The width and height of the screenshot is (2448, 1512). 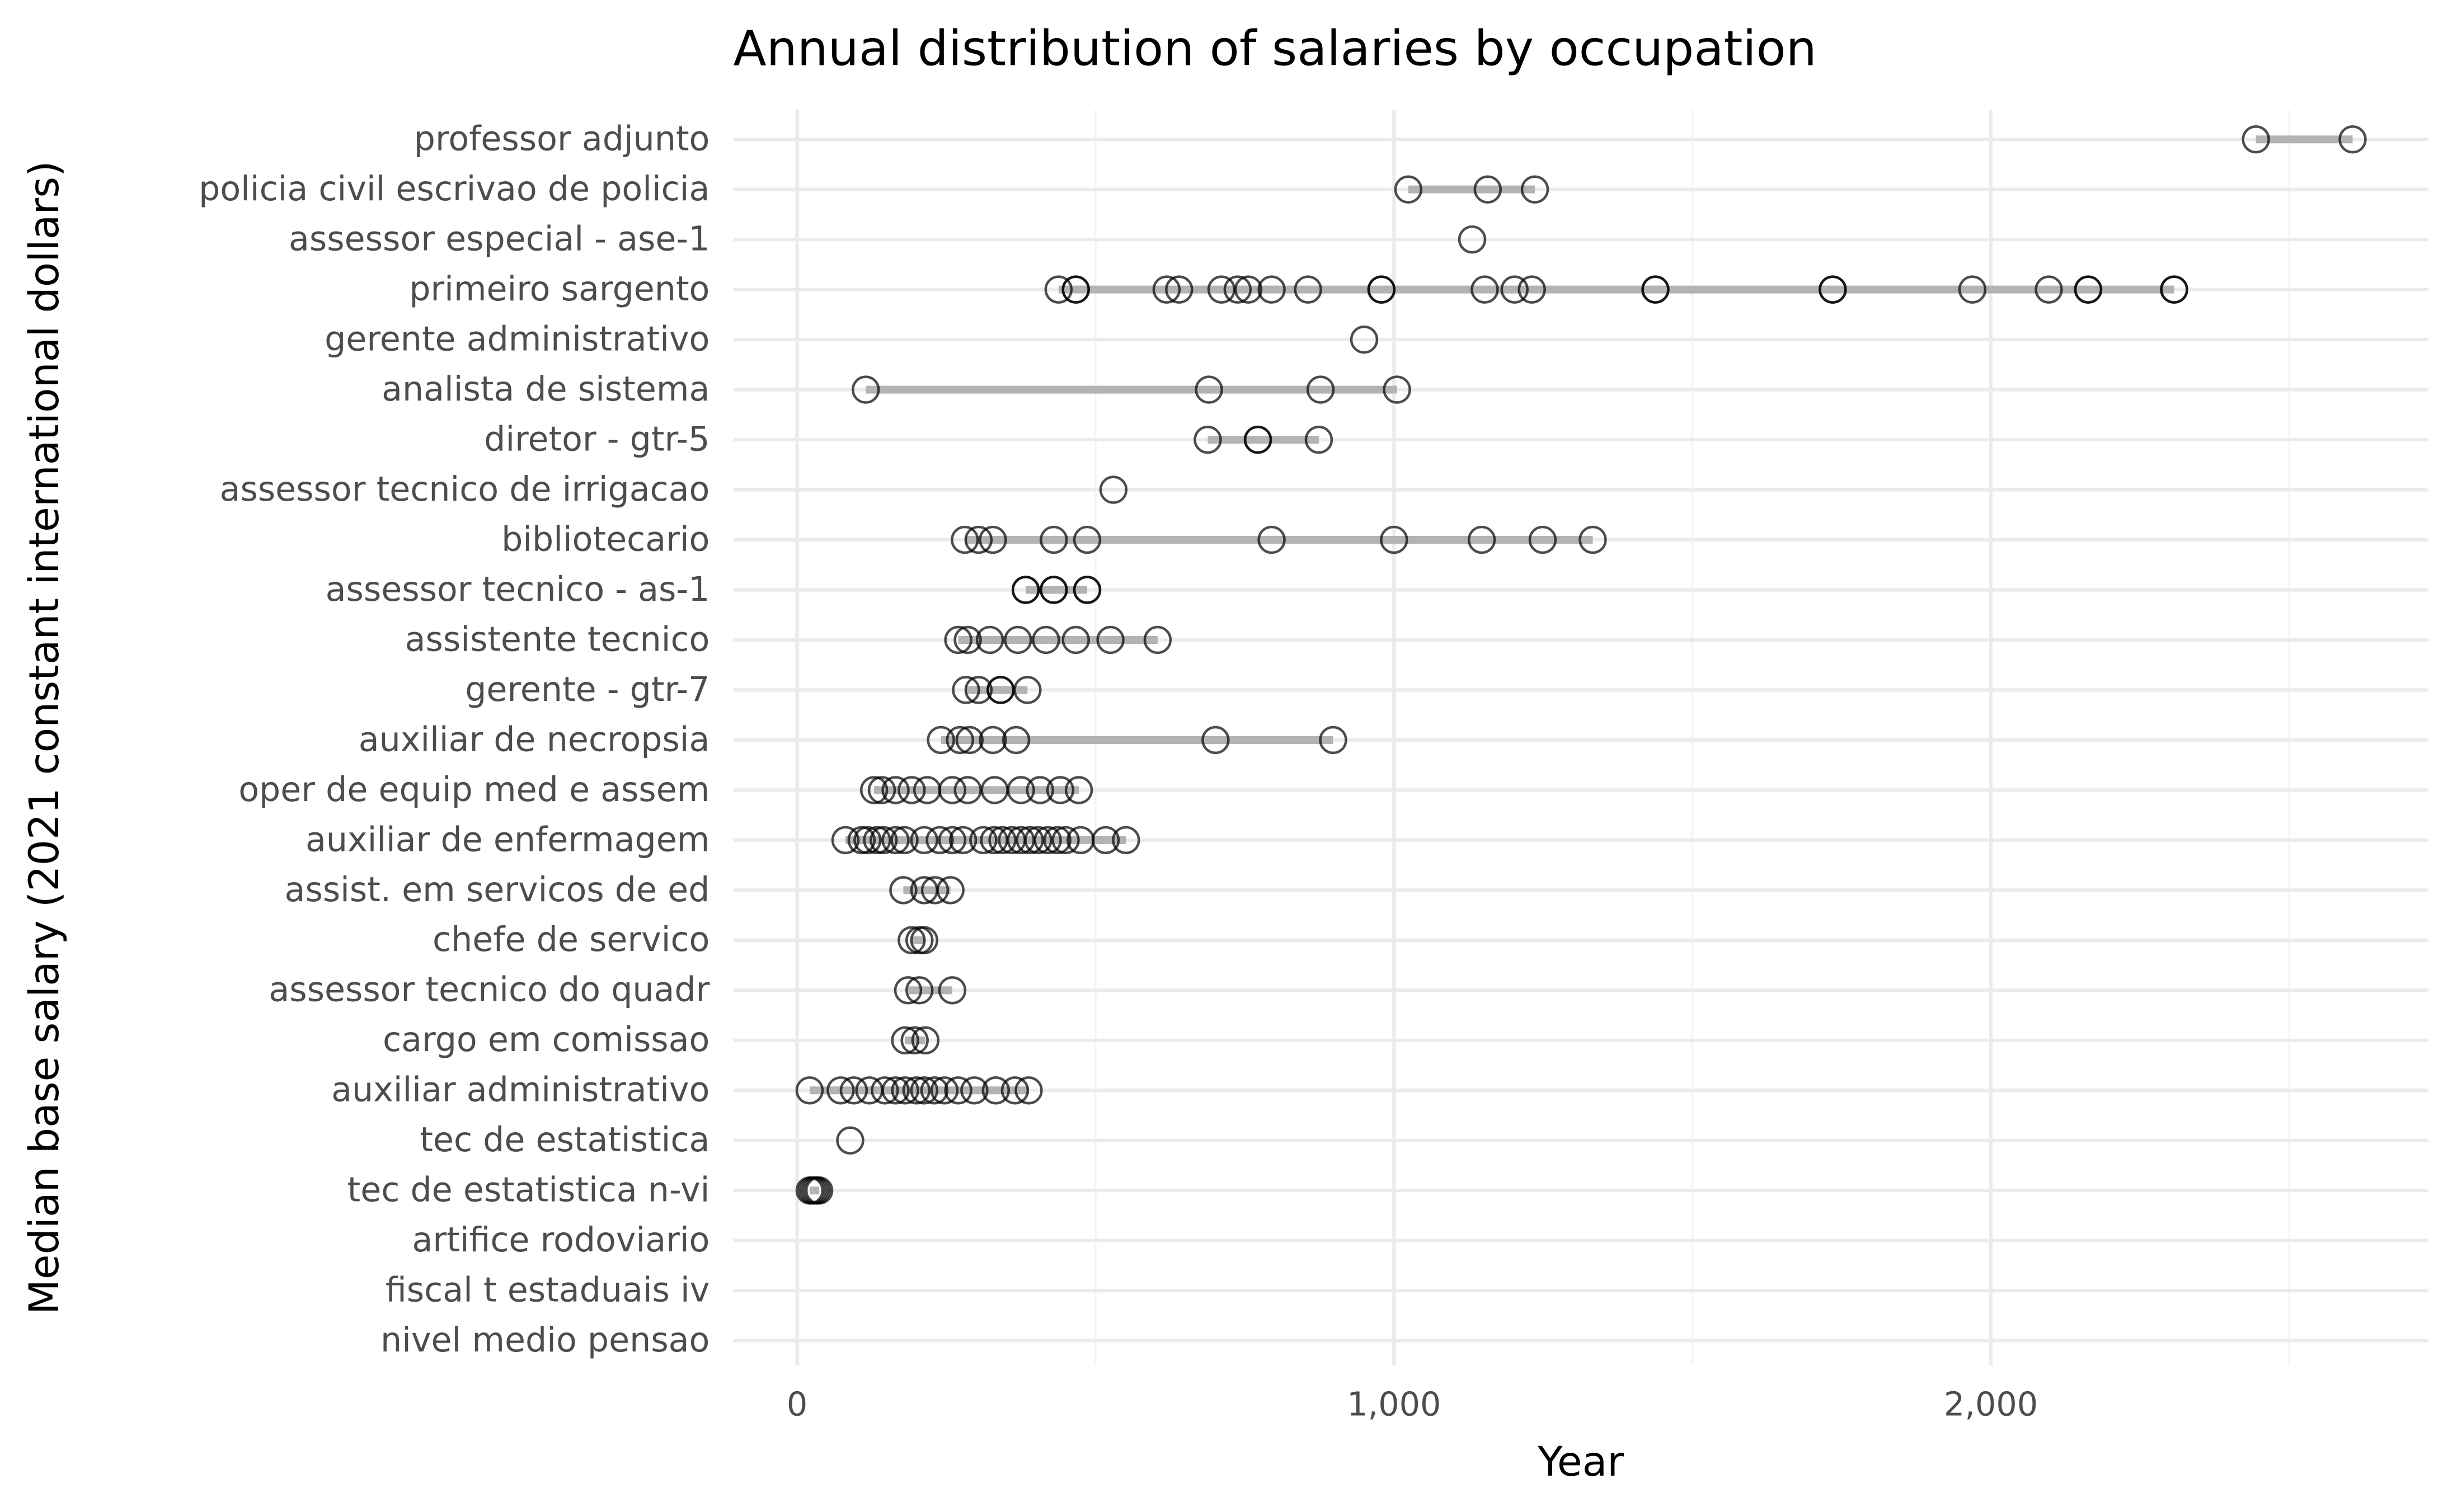 I want to click on y-tick-label: primeiro sargento, so click(x=559, y=289).